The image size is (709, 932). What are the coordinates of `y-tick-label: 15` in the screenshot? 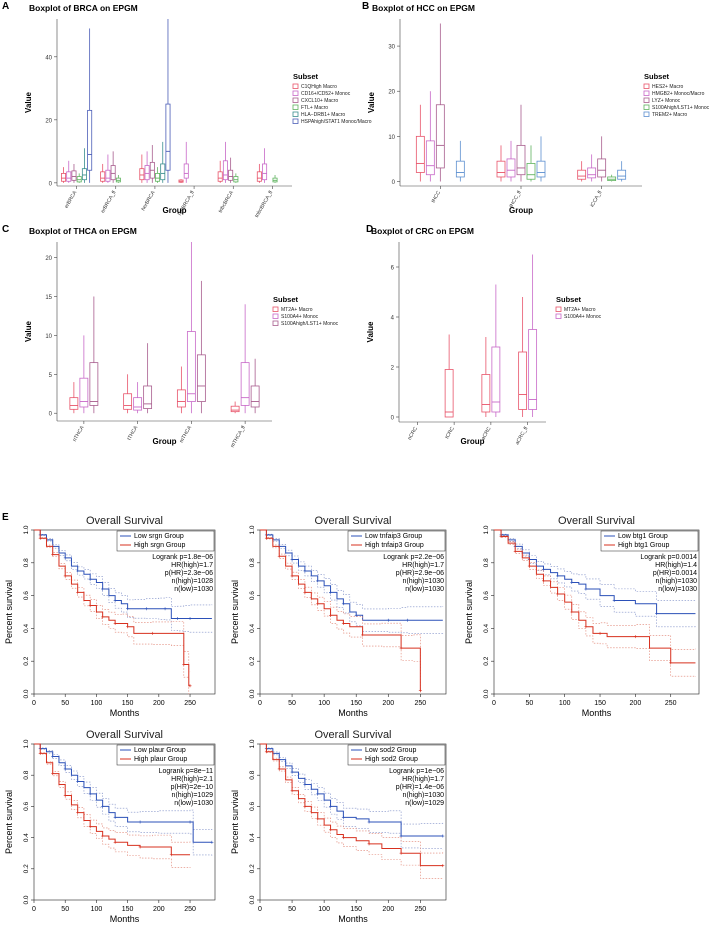 It's located at (48, 298).